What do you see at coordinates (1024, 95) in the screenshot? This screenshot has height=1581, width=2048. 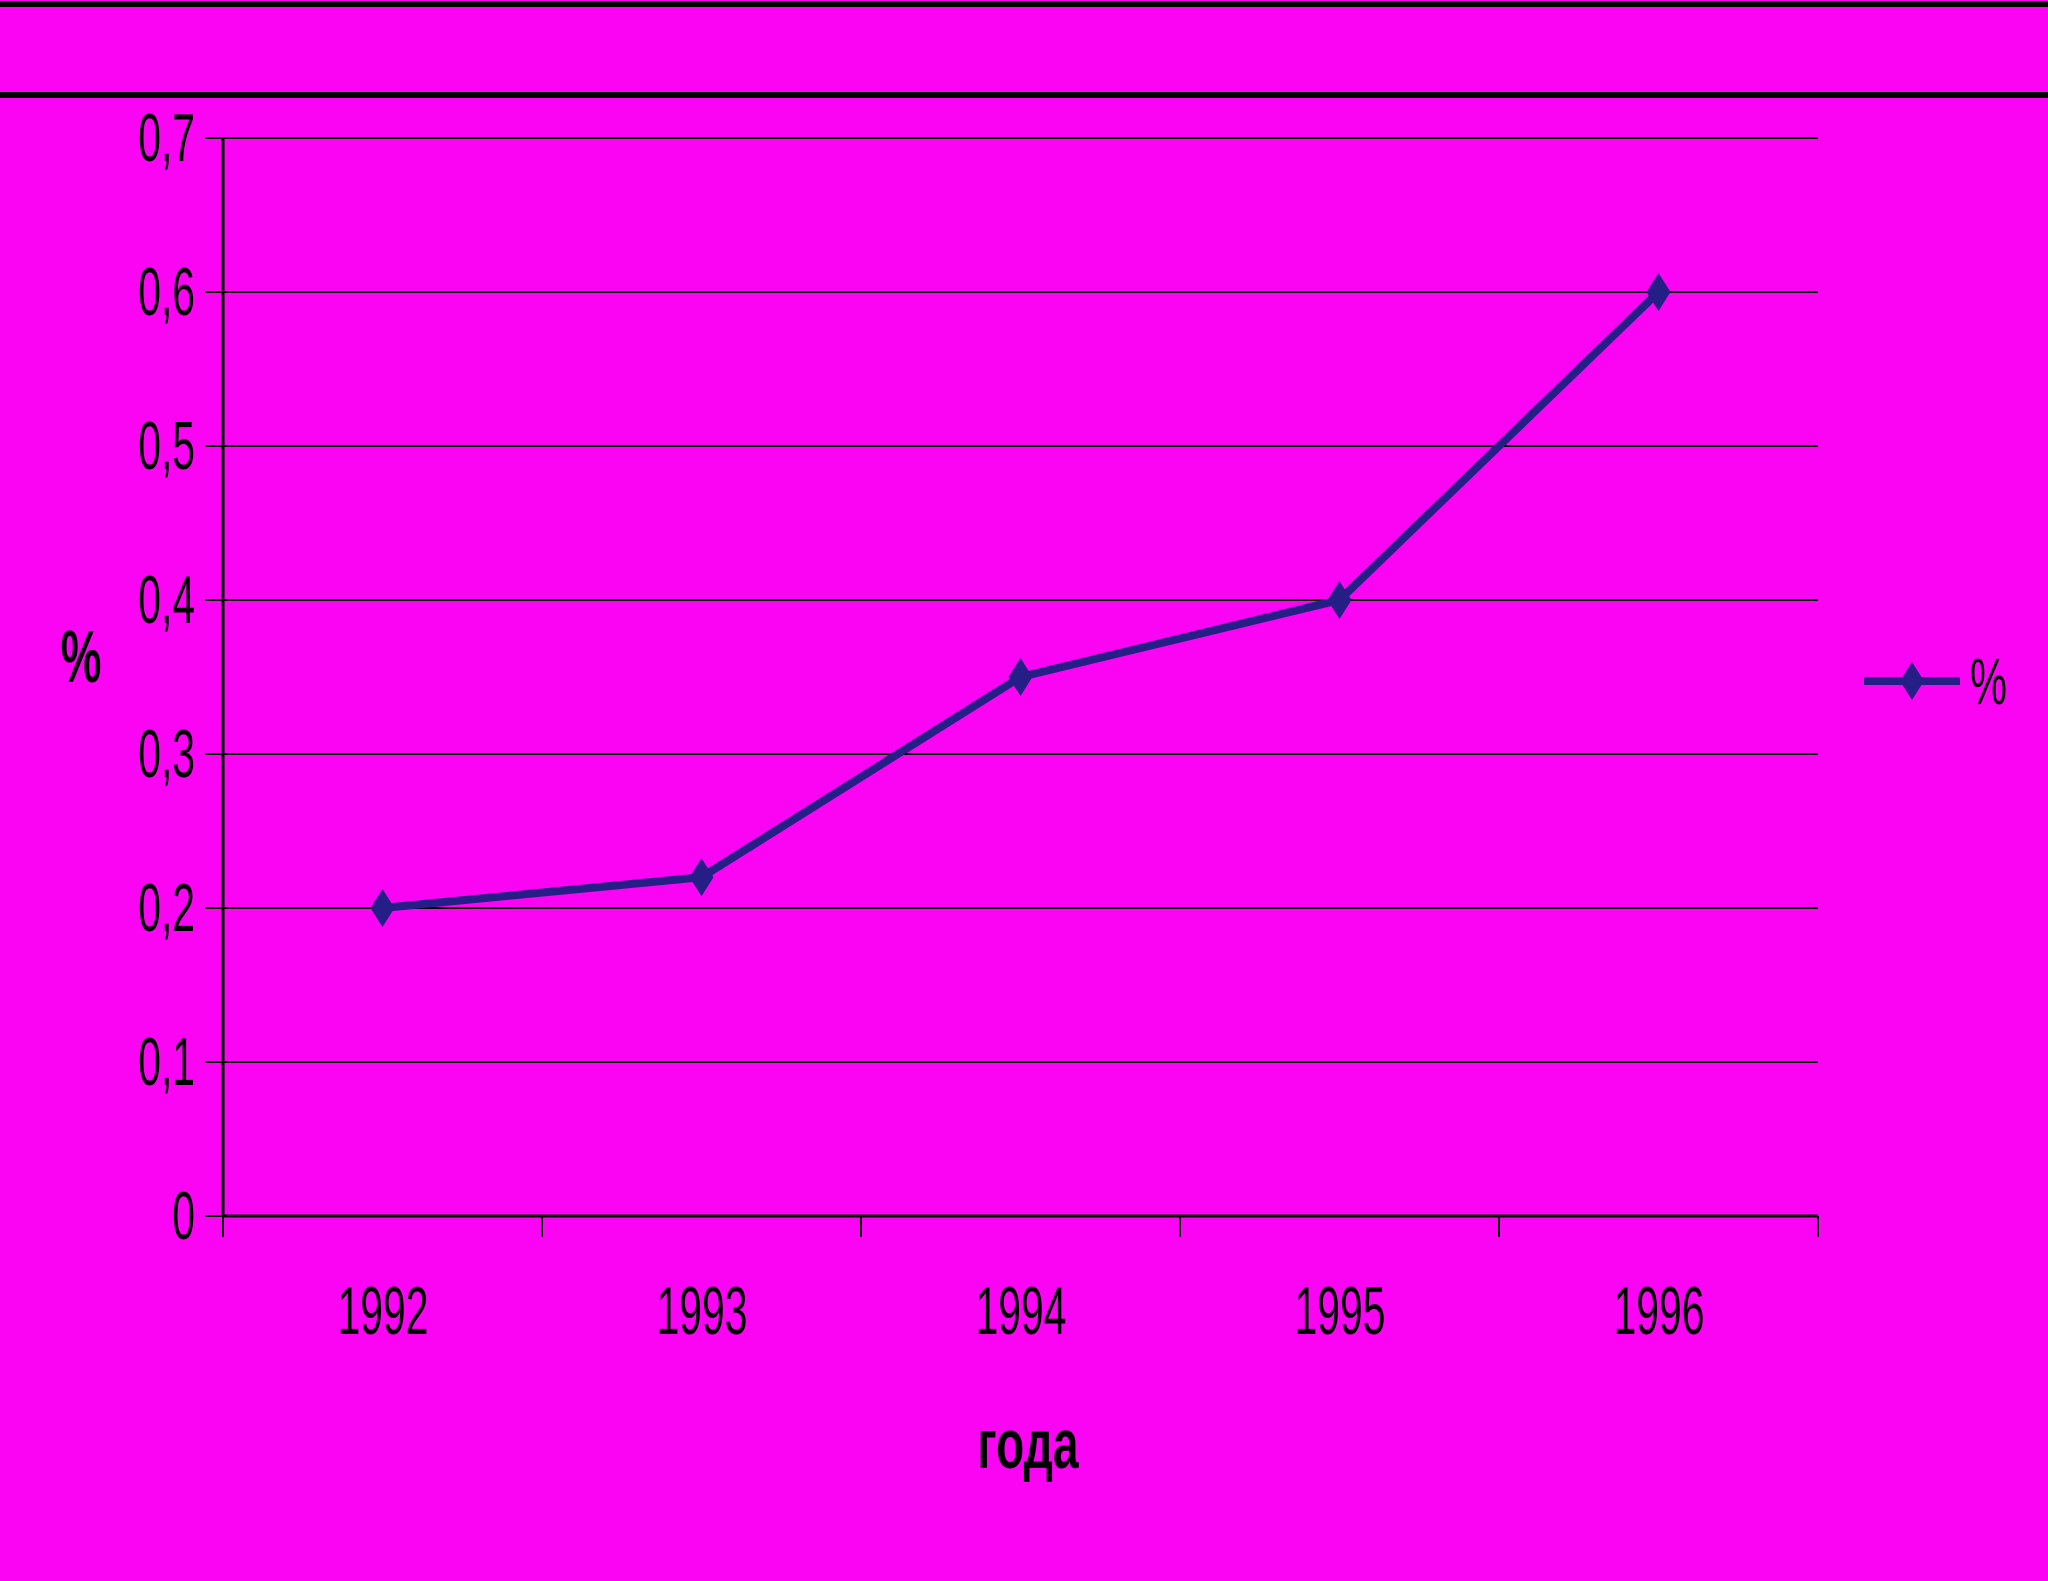 I see `top-border-line-lower` at bounding box center [1024, 95].